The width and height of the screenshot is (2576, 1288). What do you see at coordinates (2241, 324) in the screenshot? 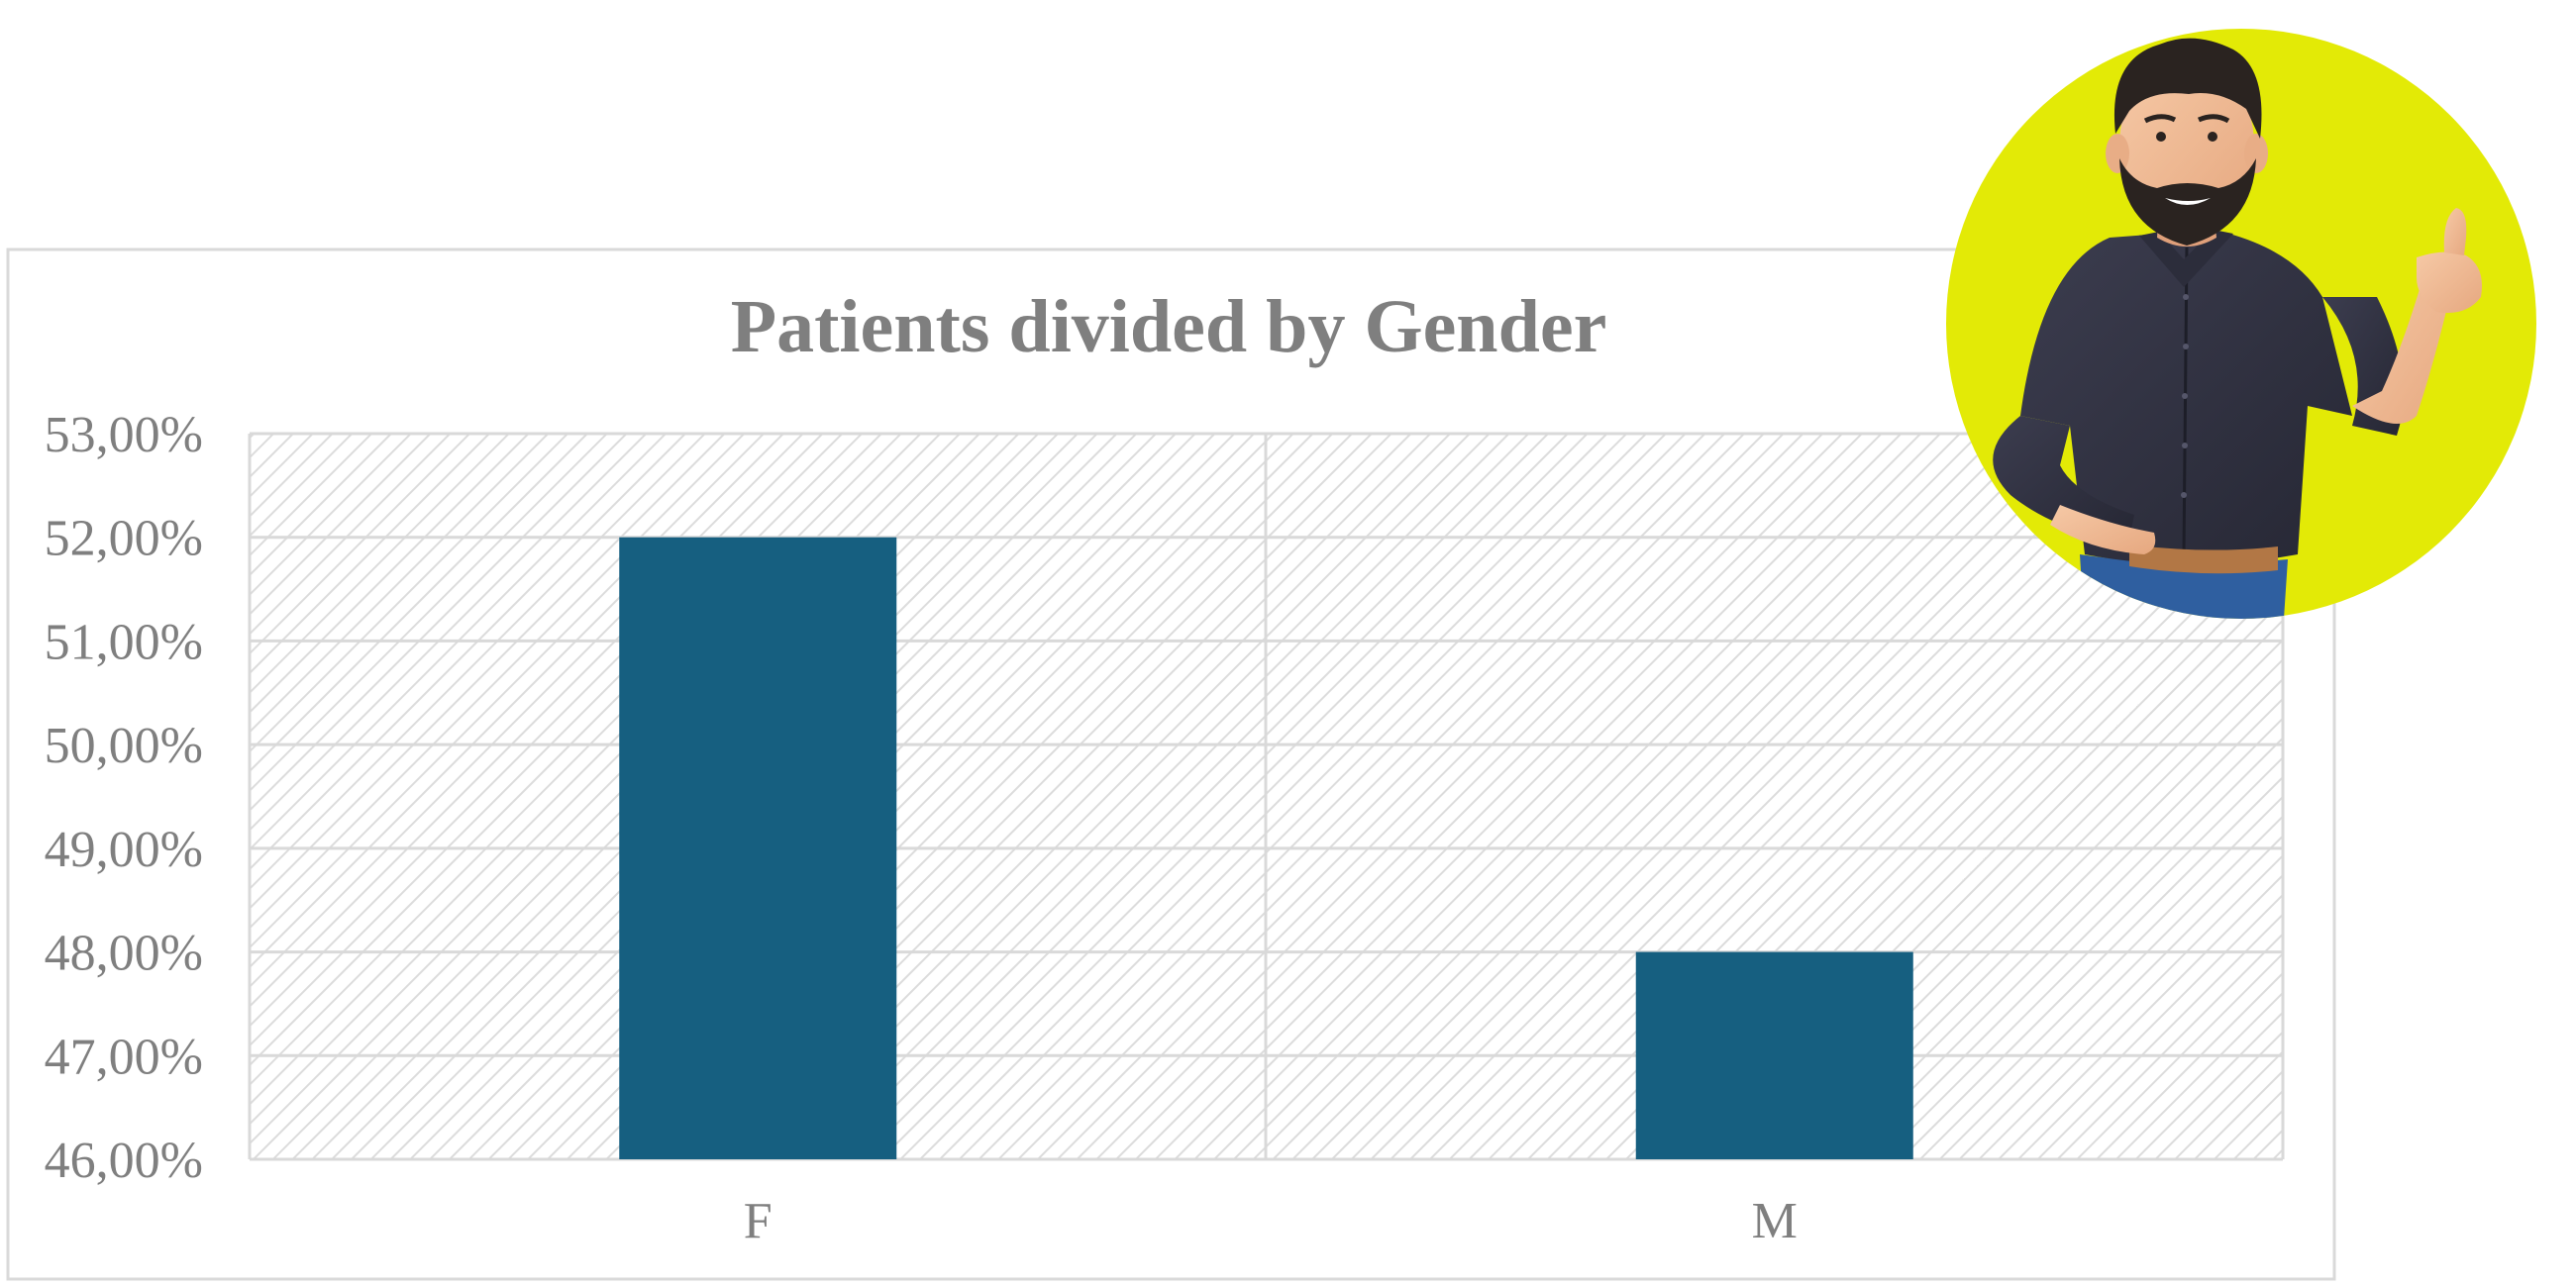
I see `bearded-man-thumbs-up-avatar` at bounding box center [2241, 324].